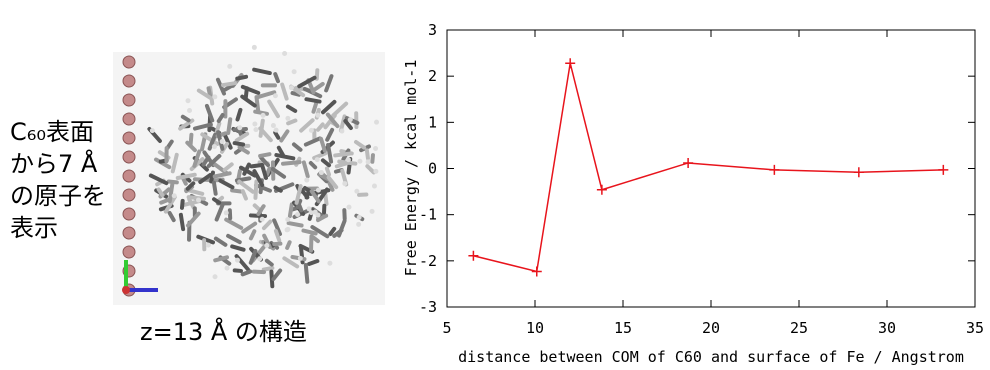  I want to click on x-tick-label: 5, so click(446, 328).